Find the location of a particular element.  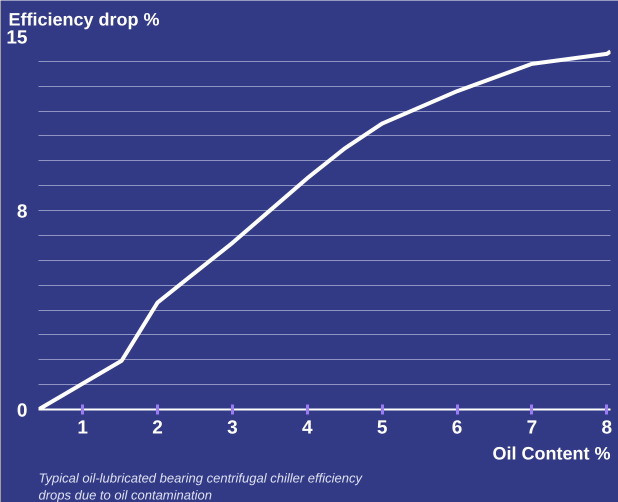

x-tick-label: 2 is located at coordinates (157, 428).